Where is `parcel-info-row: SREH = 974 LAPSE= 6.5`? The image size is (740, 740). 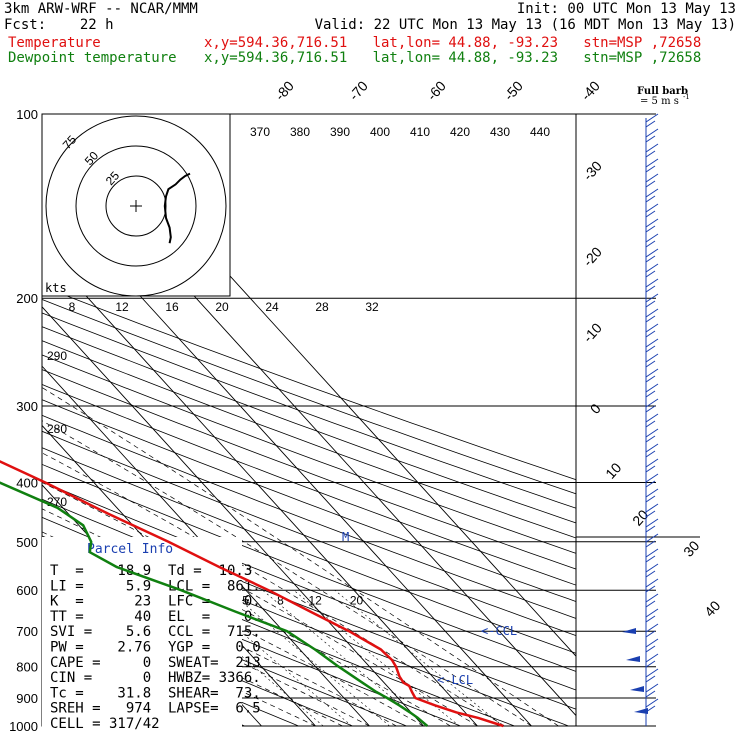
parcel-info-row: SREH = 974 LAPSE= 6.5 is located at coordinates (155, 709).